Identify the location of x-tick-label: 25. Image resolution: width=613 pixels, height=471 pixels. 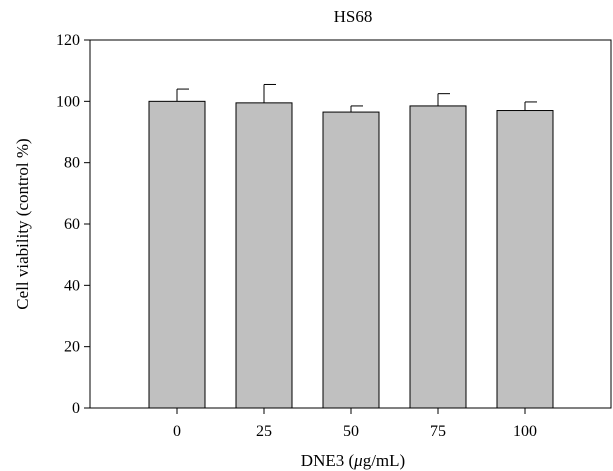
(264, 431).